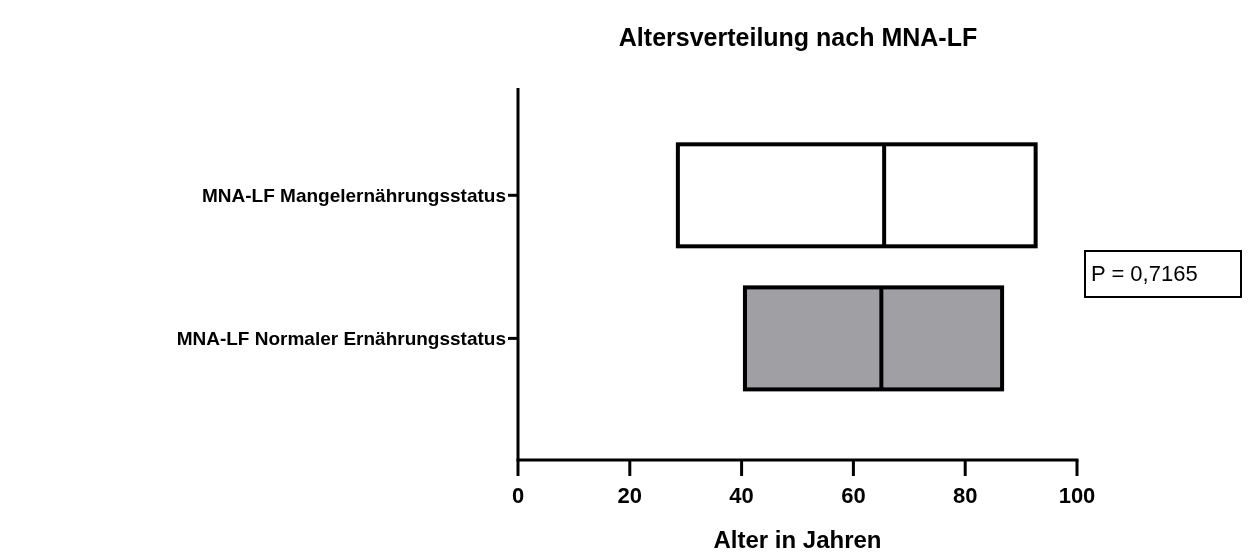  I want to click on x-tick-label: 20, so click(630, 495).